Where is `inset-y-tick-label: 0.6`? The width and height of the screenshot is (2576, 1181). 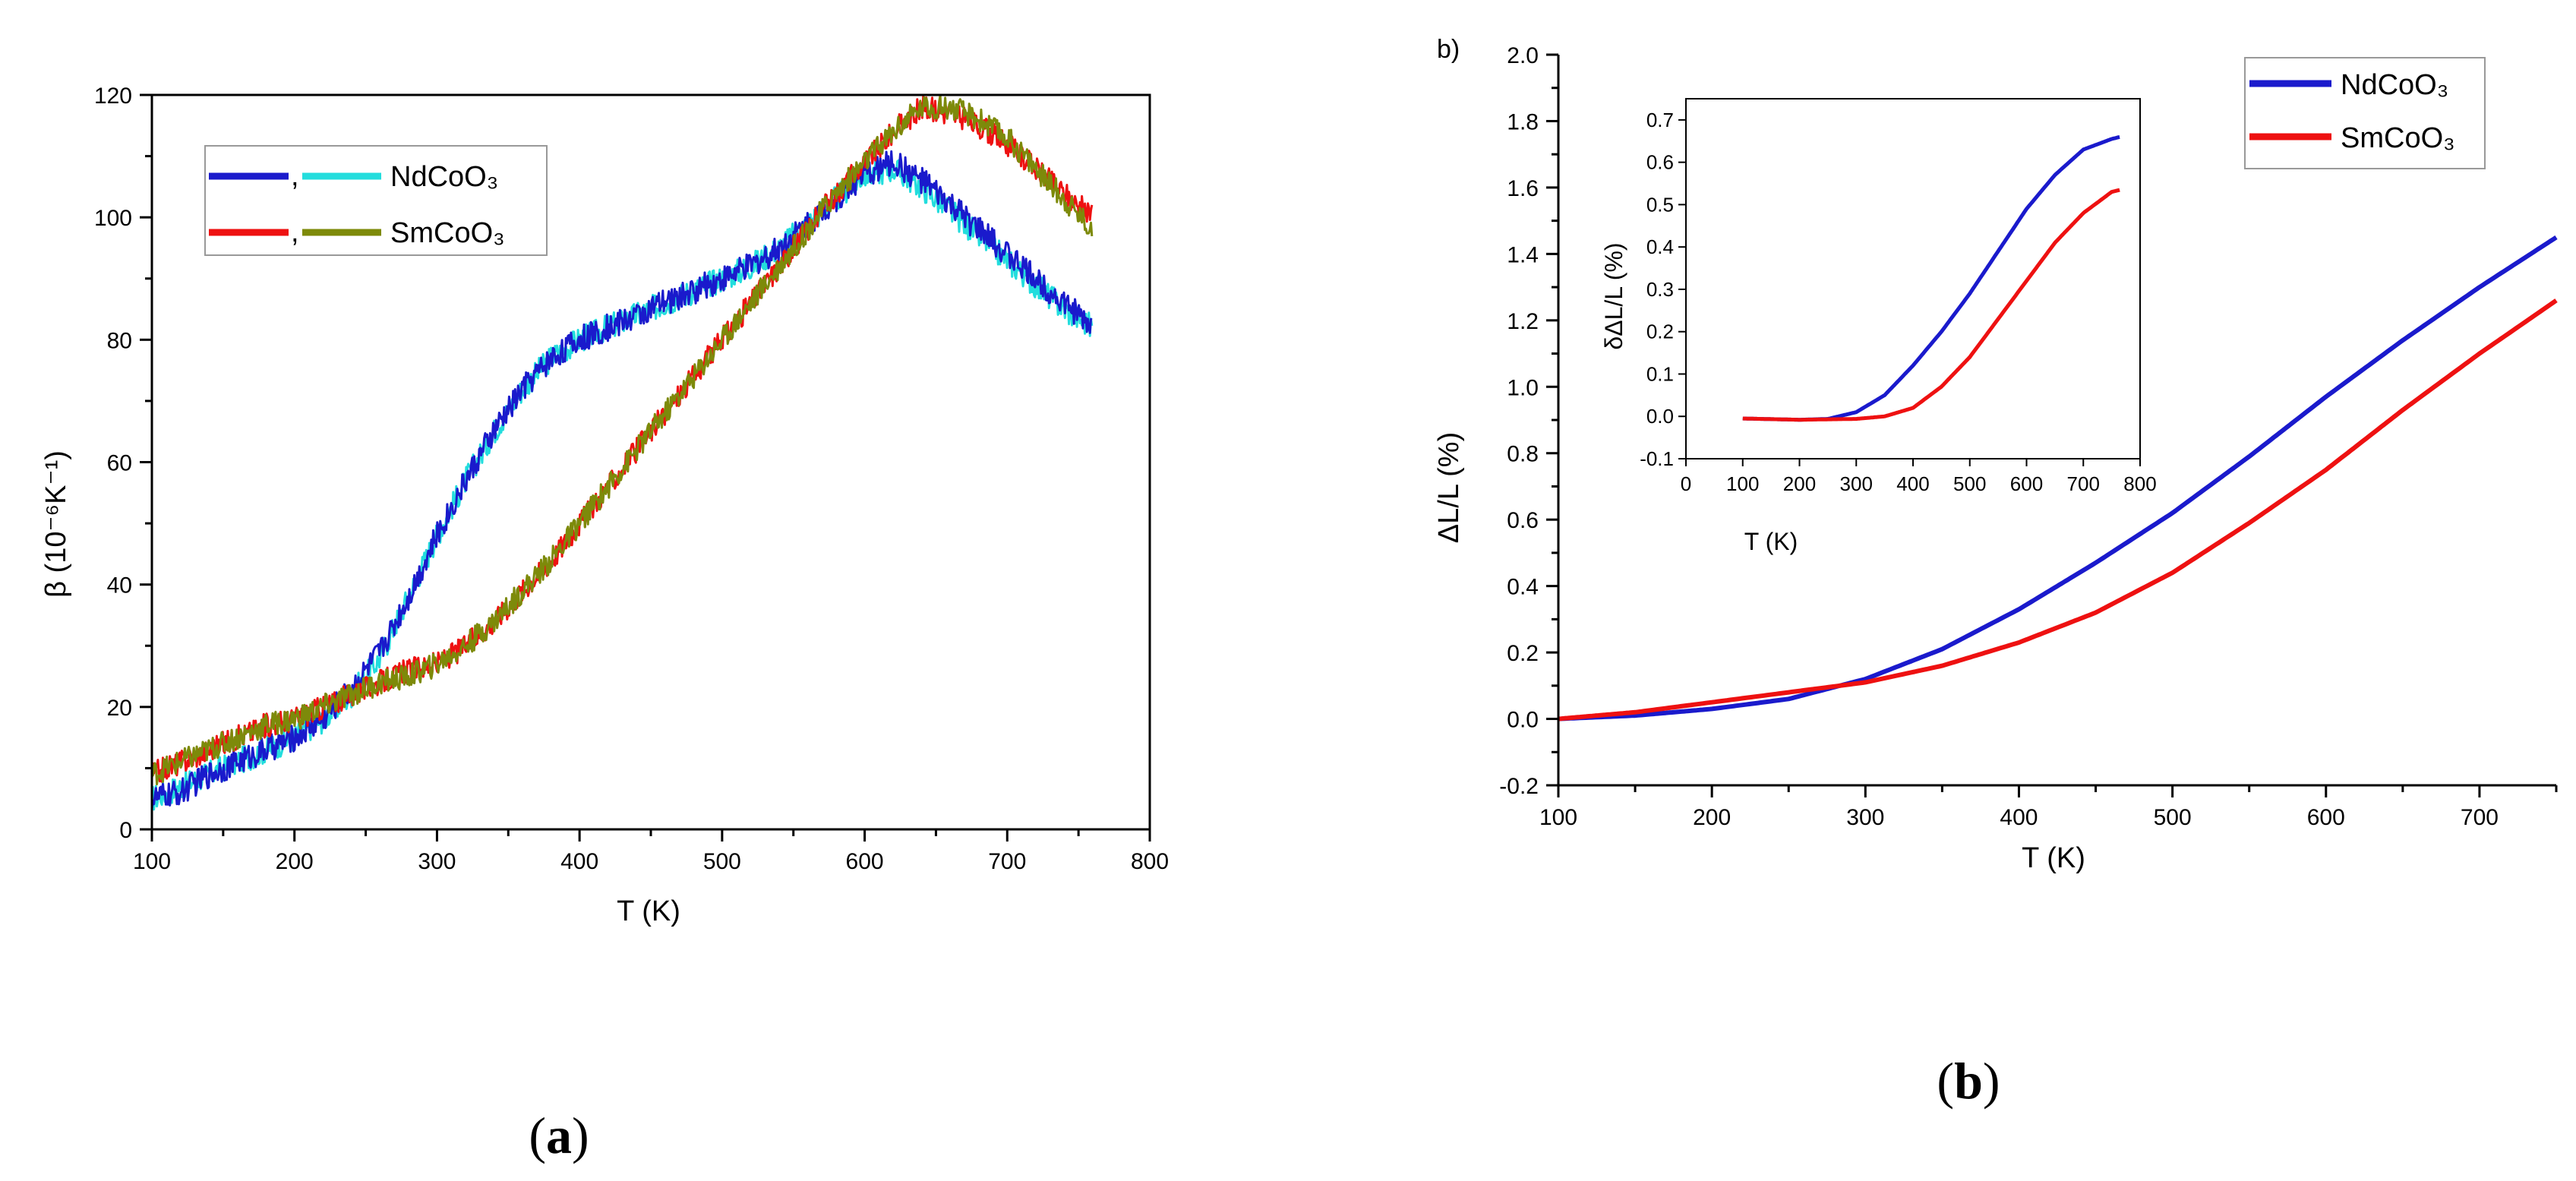 inset-y-tick-label: 0.6 is located at coordinates (1660, 162).